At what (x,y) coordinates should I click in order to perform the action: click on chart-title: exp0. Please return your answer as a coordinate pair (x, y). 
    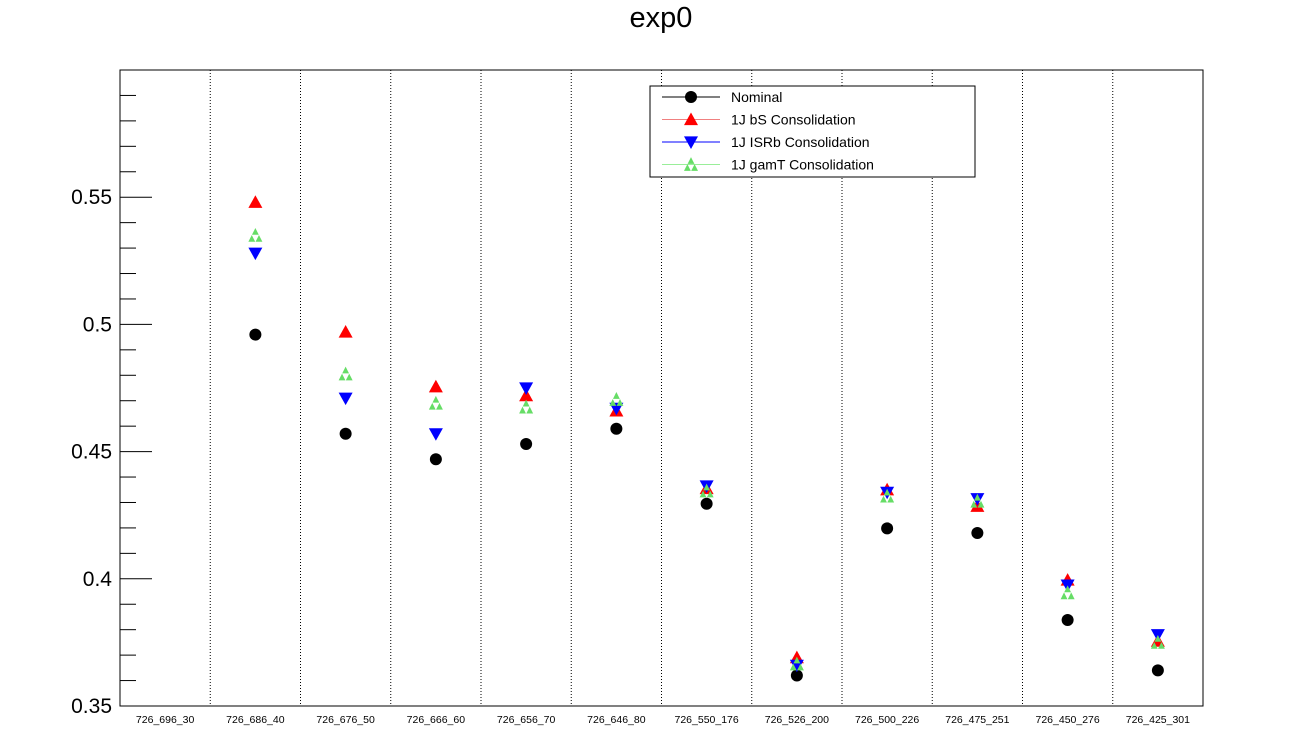
    Looking at the image, I should click on (661, 18).